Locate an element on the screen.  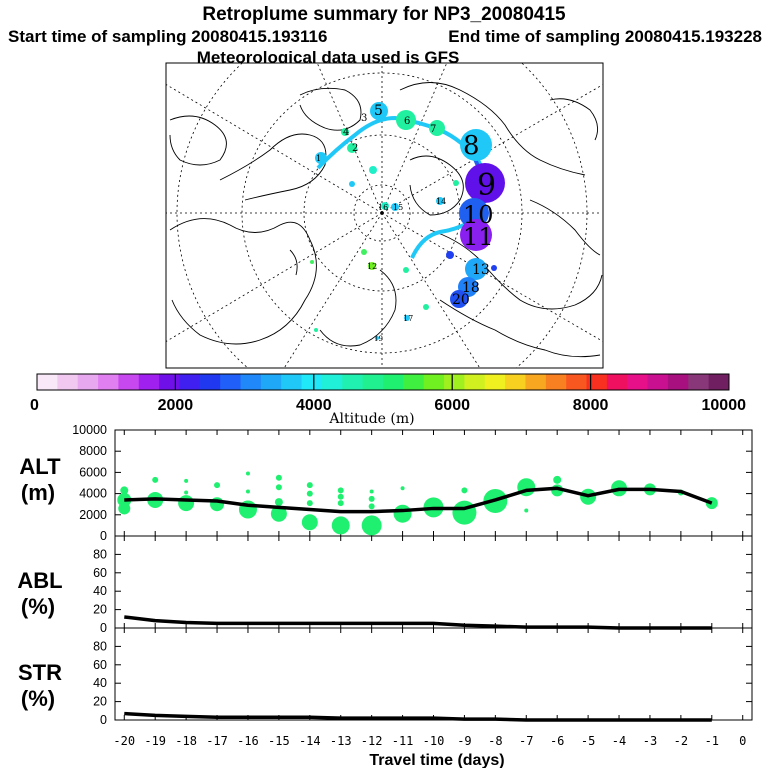
plume-dots is located at coordinates (407, 221).